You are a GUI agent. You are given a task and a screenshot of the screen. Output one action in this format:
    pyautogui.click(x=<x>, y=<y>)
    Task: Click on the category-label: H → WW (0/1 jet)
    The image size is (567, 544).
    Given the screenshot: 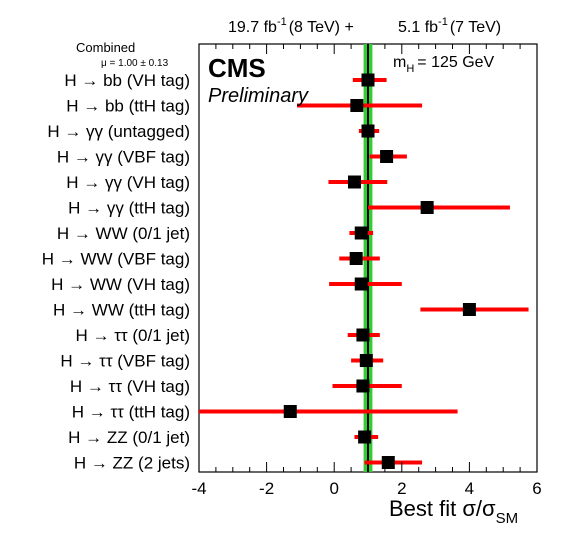 What is the action you would take?
    pyautogui.click(x=123, y=233)
    